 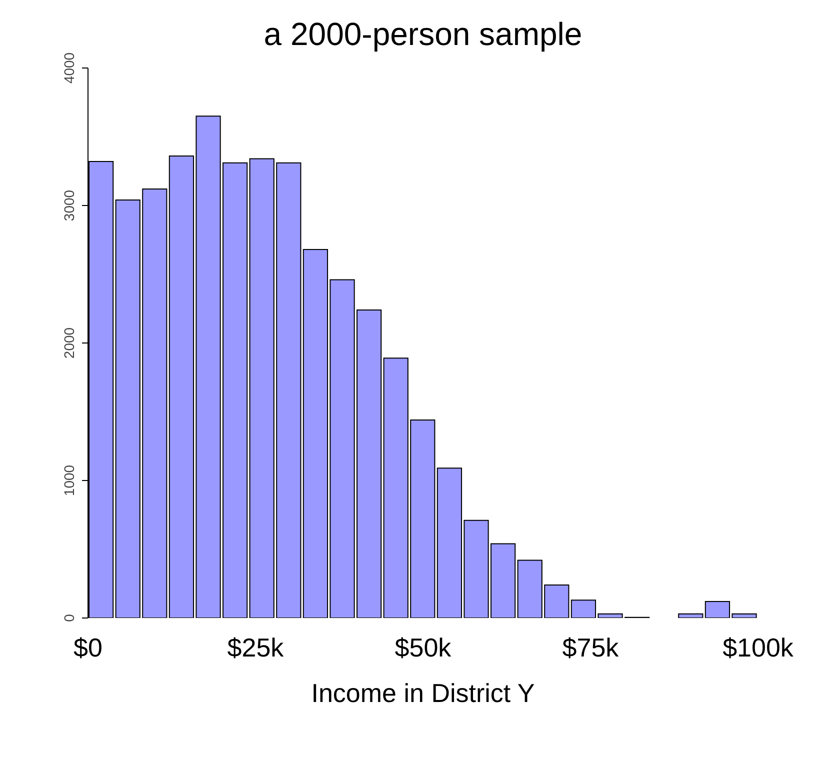 What do you see at coordinates (88, 647) in the screenshot?
I see `x-tick-label: $0` at bounding box center [88, 647].